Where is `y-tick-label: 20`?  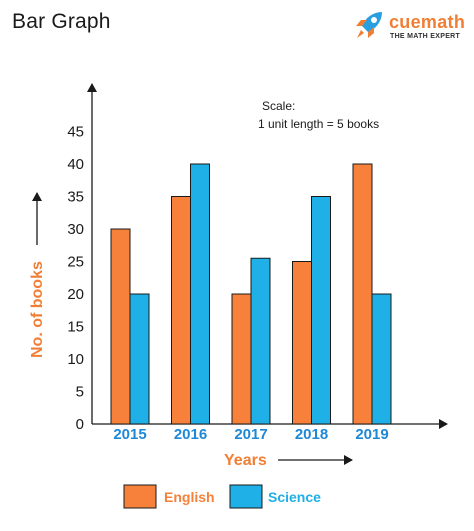
y-tick-label: 20 is located at coordinates (75, 294).